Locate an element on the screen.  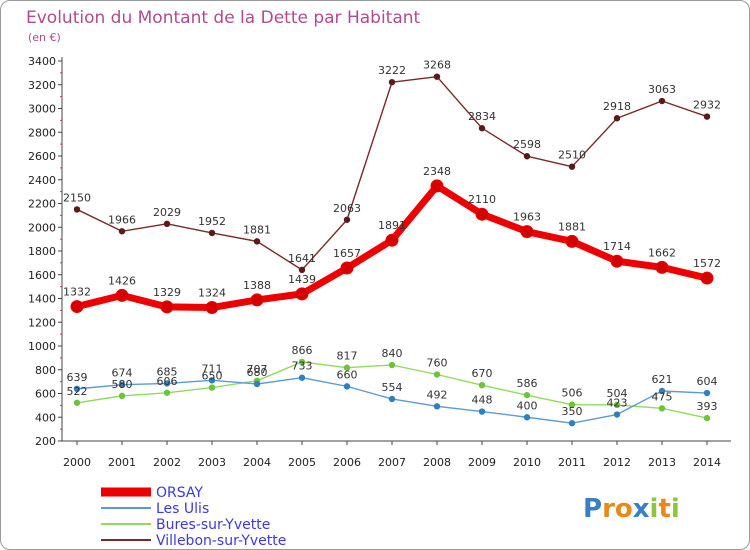
data-label: 506 is located at coordinates (572, 393).